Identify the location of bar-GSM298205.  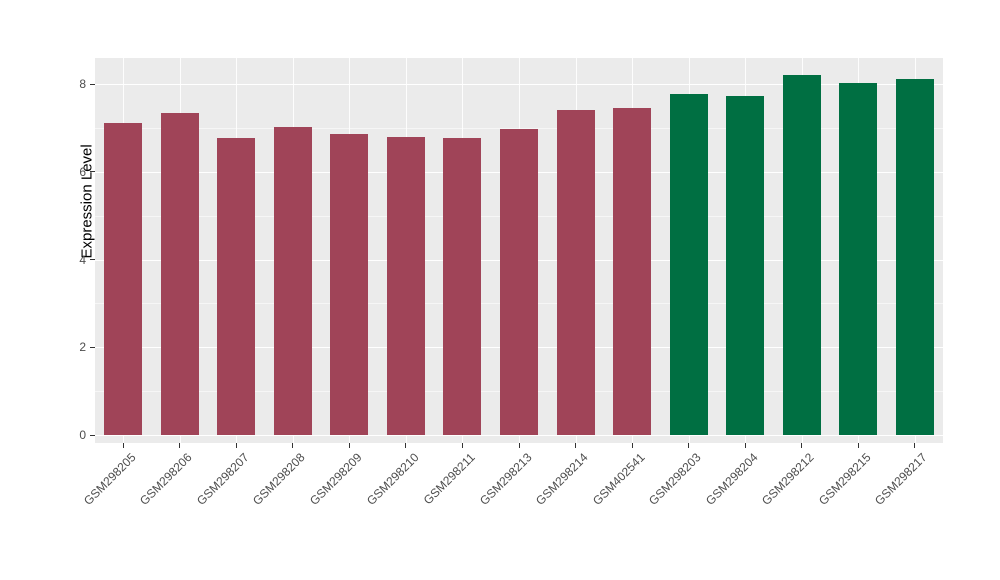
(123, 279).